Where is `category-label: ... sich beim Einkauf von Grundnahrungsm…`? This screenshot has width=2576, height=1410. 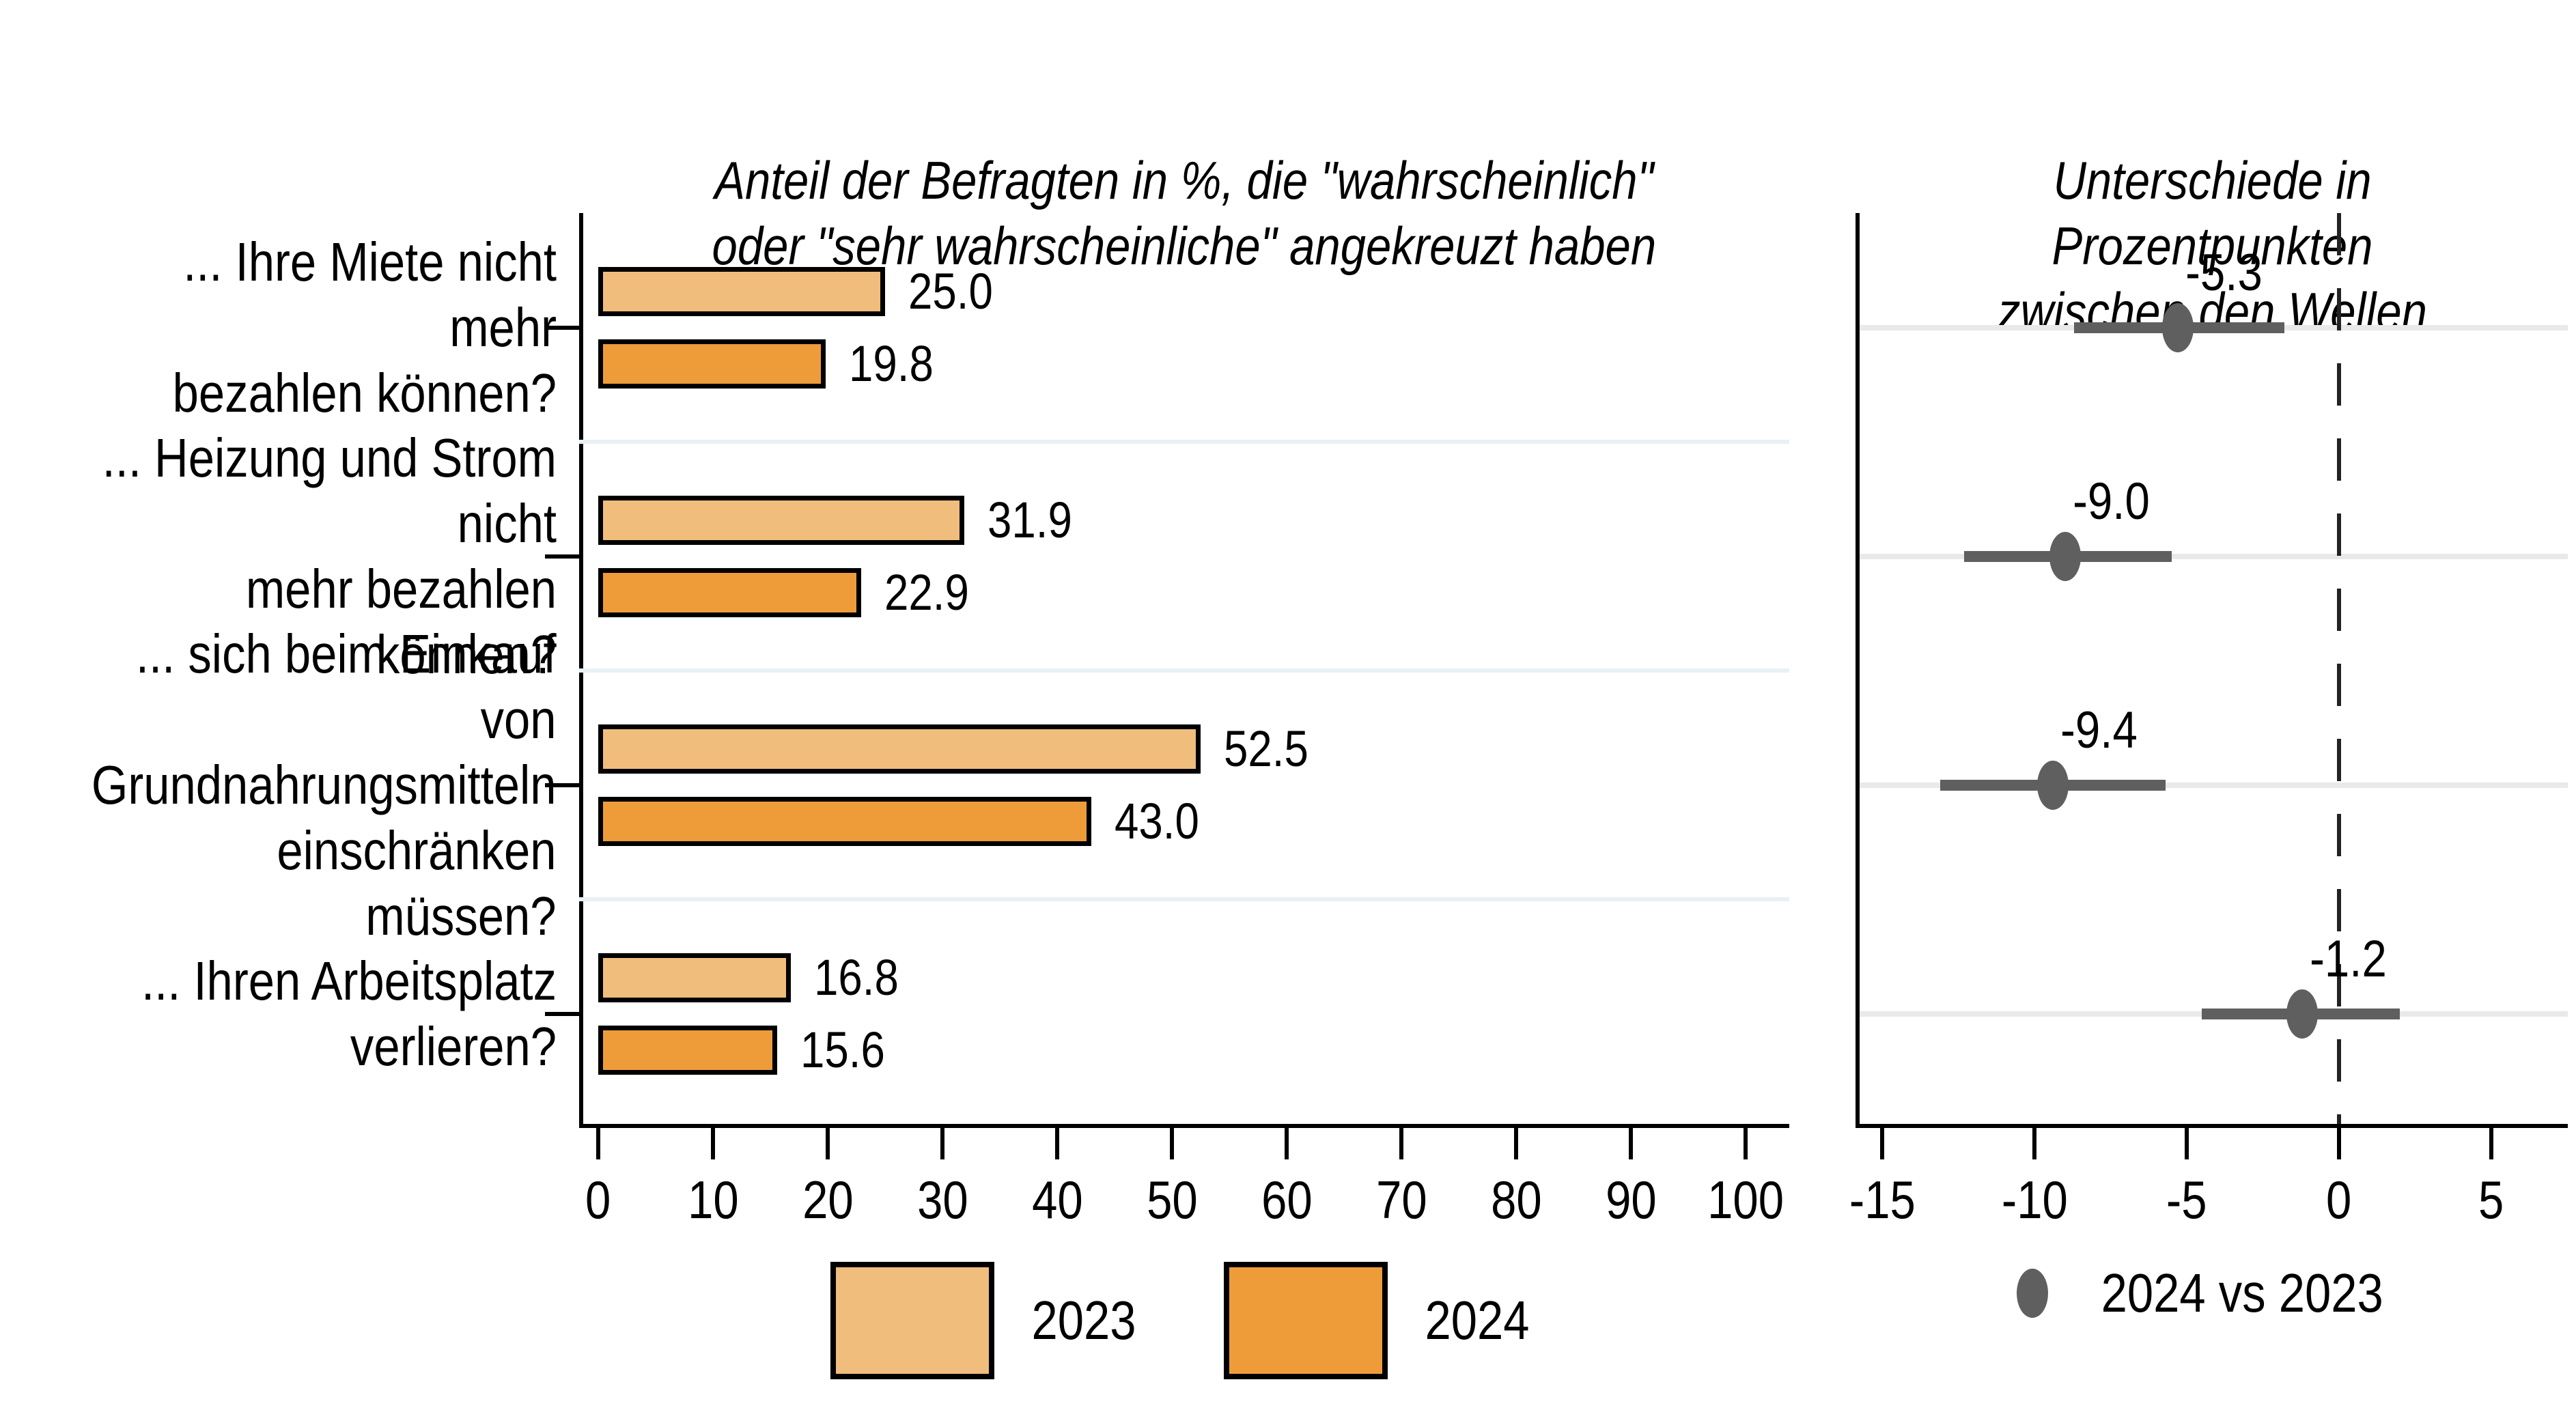 category-label: ... sich beim Einkauf von Grundnahrungsm… is located at coordinates (288, 784).